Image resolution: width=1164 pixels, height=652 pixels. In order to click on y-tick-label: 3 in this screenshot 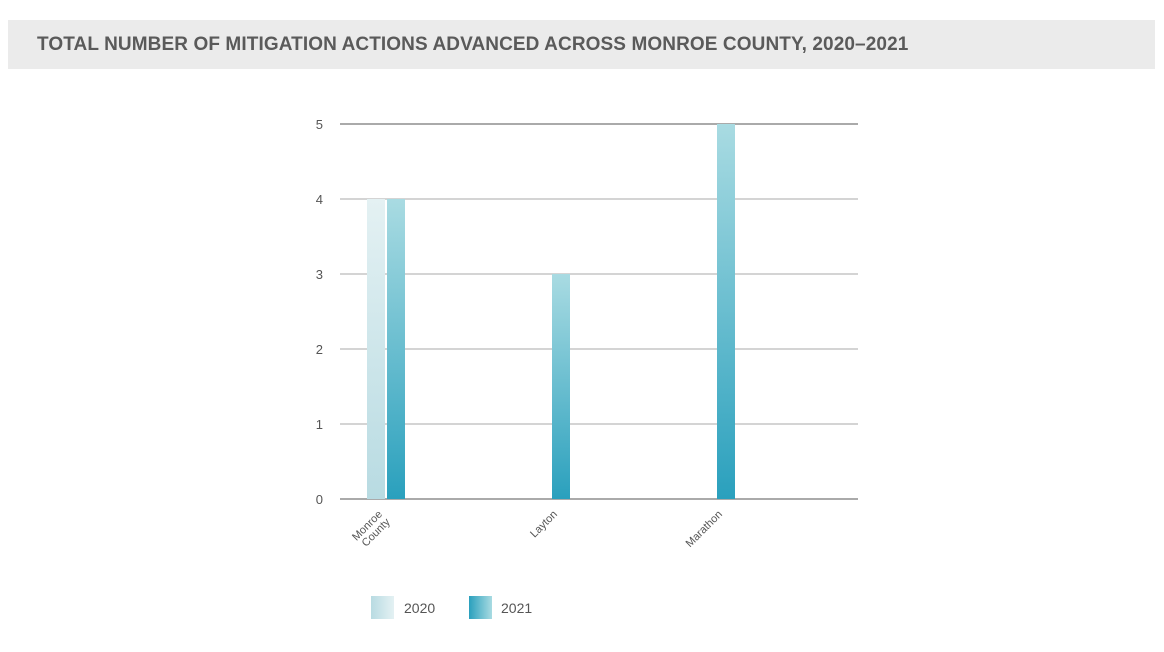, I will do `click(319, 274)`.